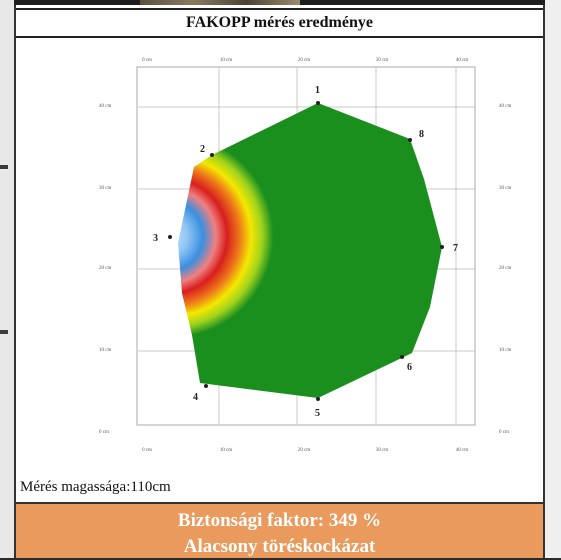  Describe the element at coordinates (147, 450) in the screenshot. I see `bottom-tick: 0 cm` at that location.